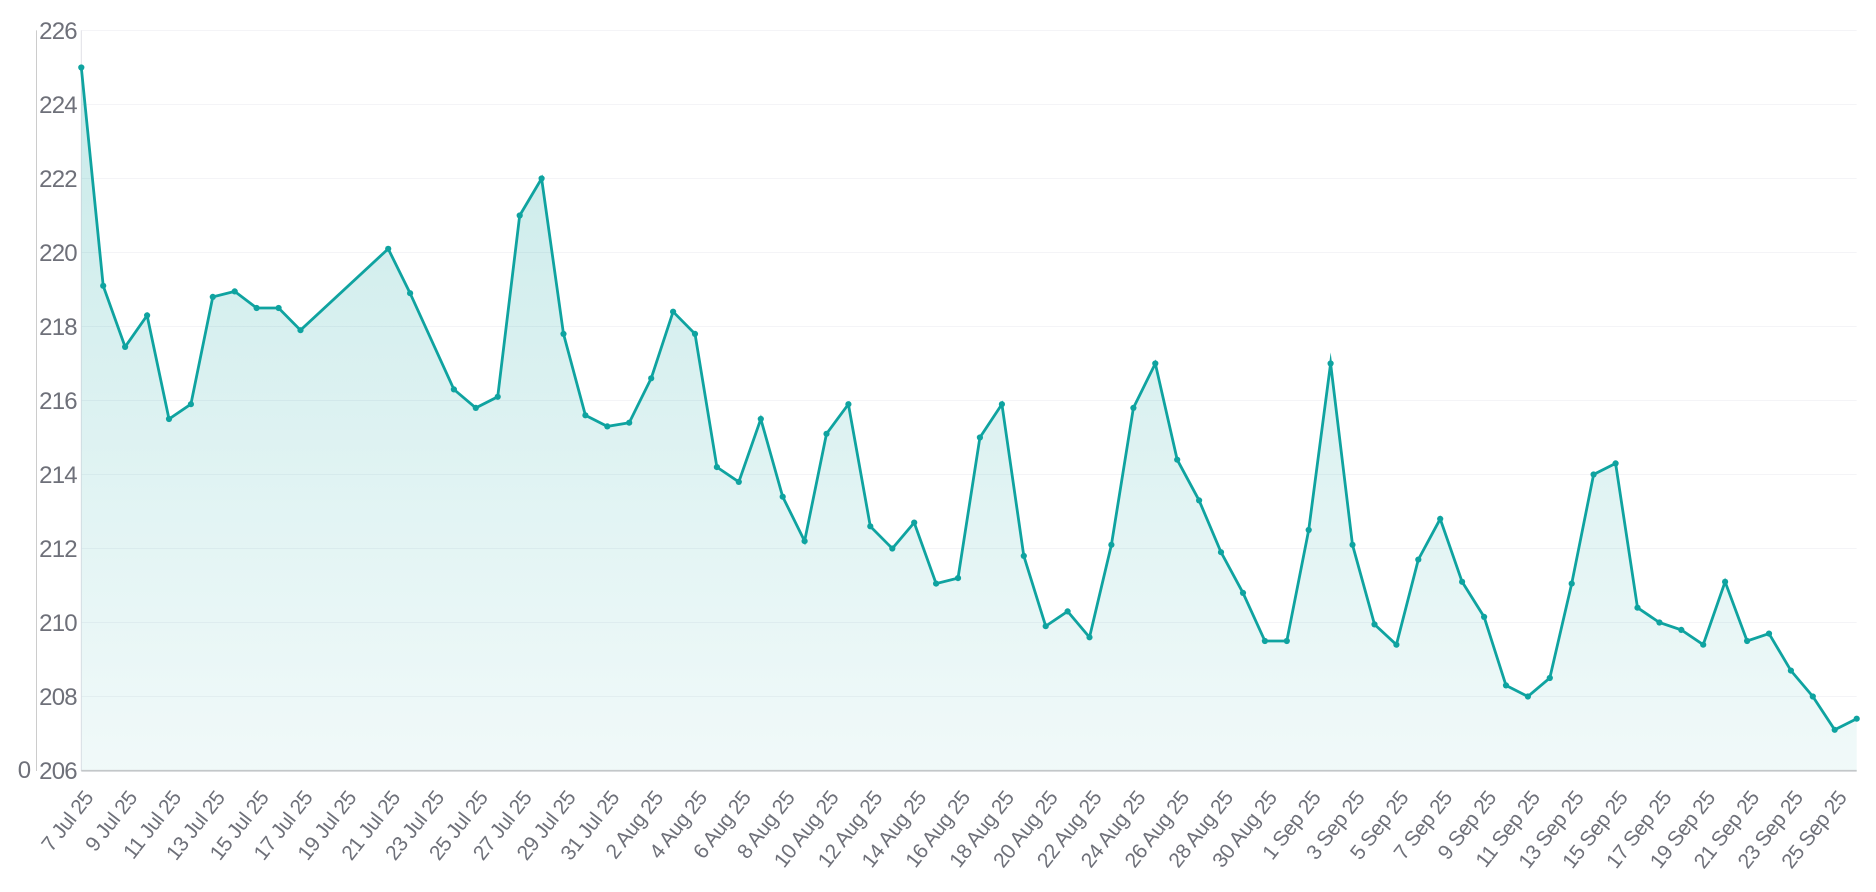 The width and height of the screenshot is (1876, 892). Describe the element at coordinates (58, 401) in the screenshot. I see `svg-text: 216` at that location.